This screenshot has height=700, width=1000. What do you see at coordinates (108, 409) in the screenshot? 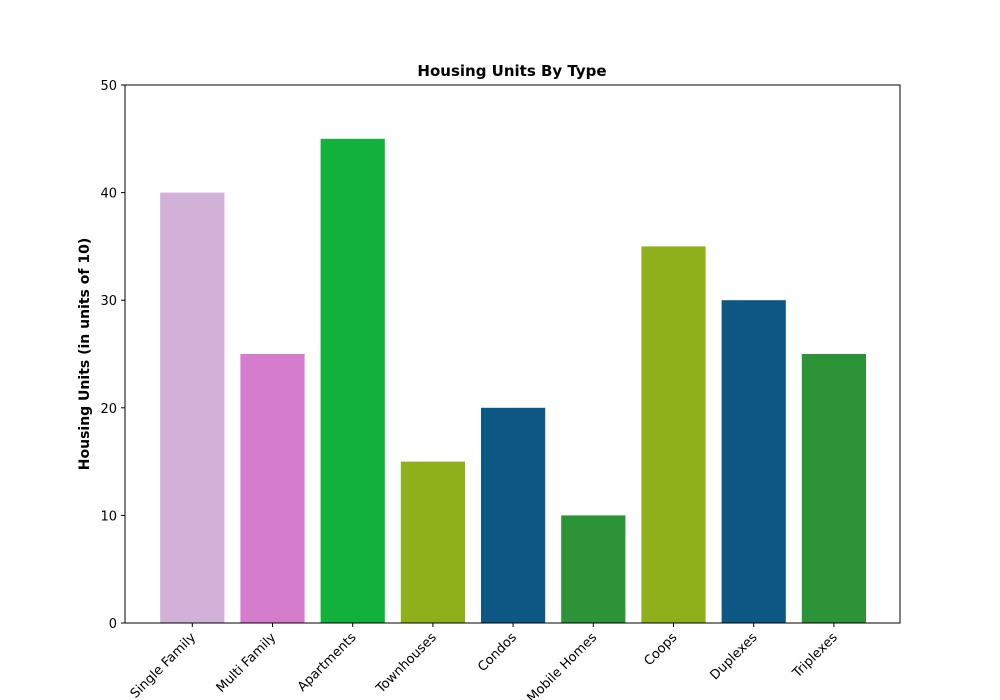
I see `y-tick-label: 20` at bounding box center [108, 409].